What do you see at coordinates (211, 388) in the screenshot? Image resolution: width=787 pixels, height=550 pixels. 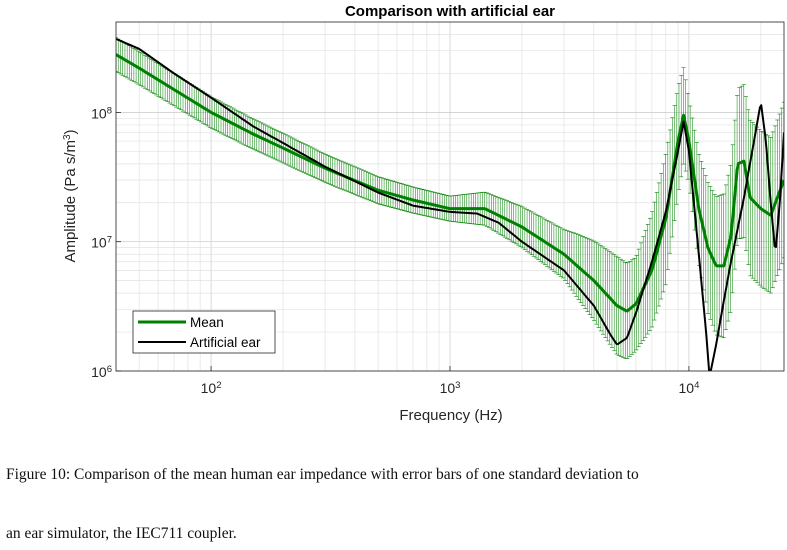 I see `x-tick-label: 10²` at bounding box center [211, 388].